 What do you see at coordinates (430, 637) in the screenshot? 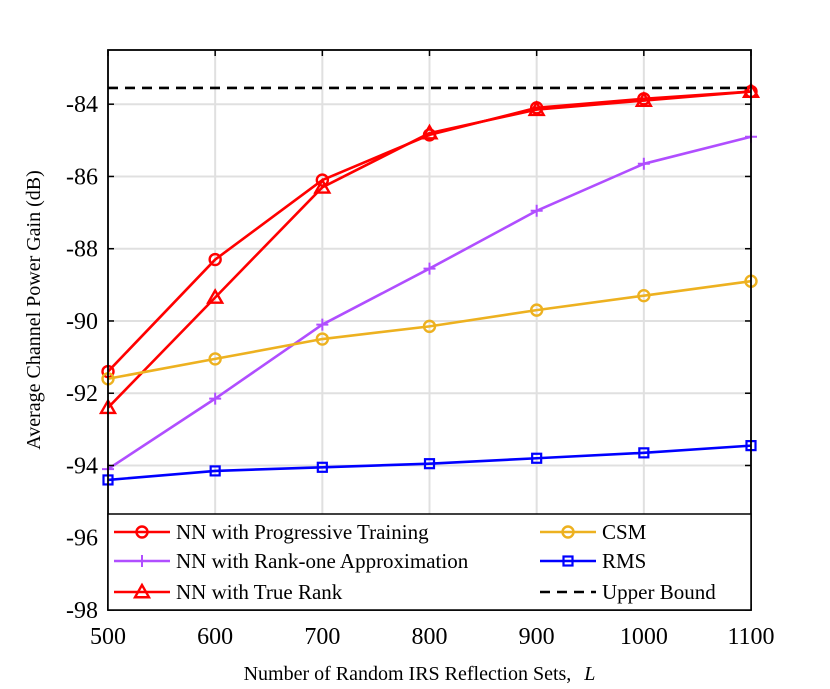
I see `x-tick-label: 800` at bounding box center [430, 637].